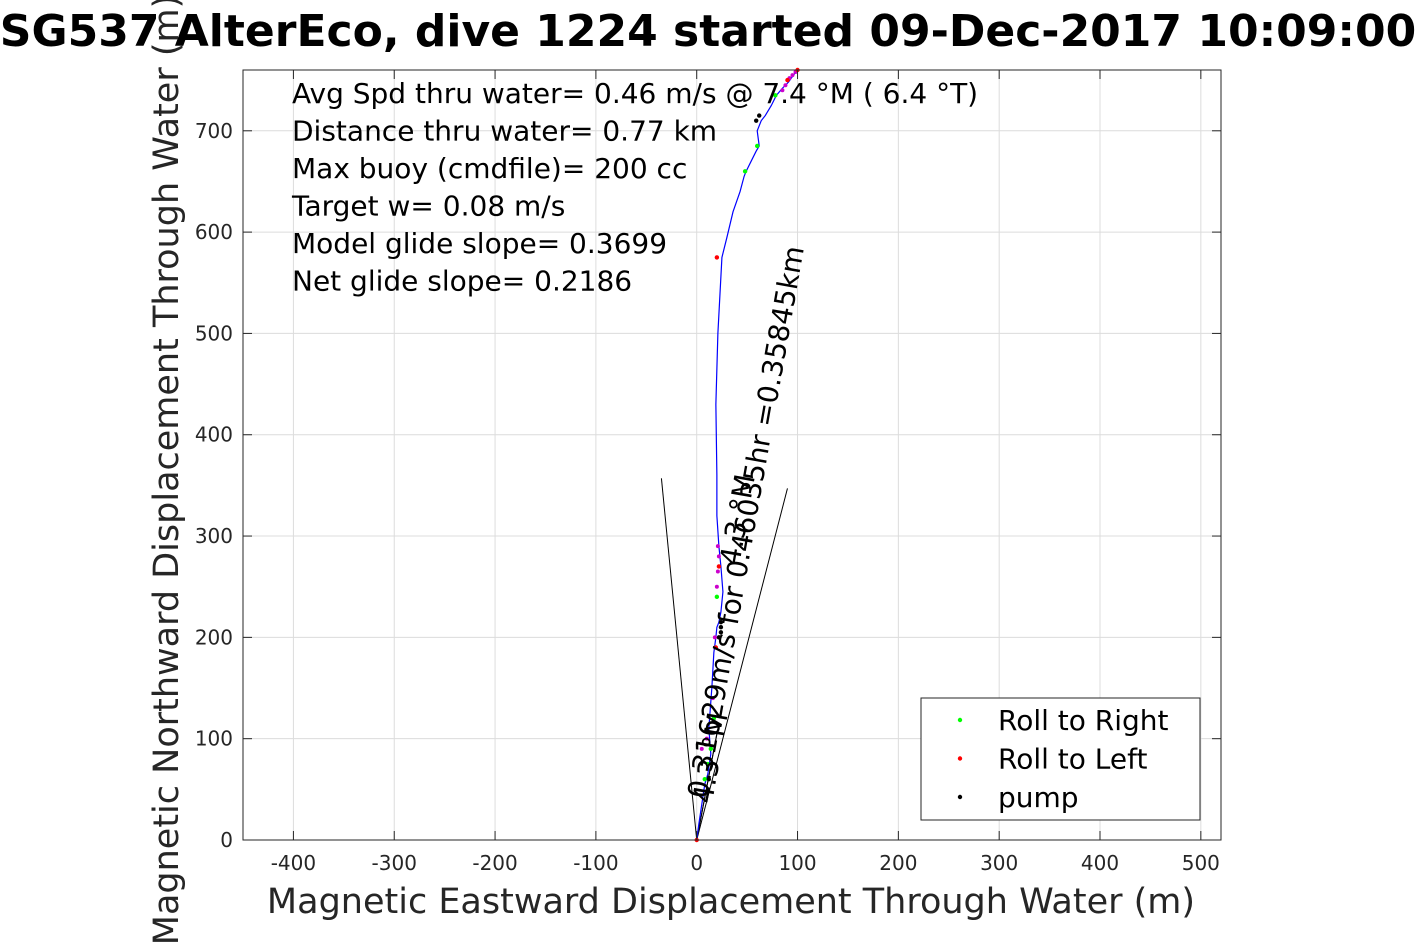  Describe the element at coordinates (394, 863) in the screenshot. I see `x-tick-label-1: -300` at that location.